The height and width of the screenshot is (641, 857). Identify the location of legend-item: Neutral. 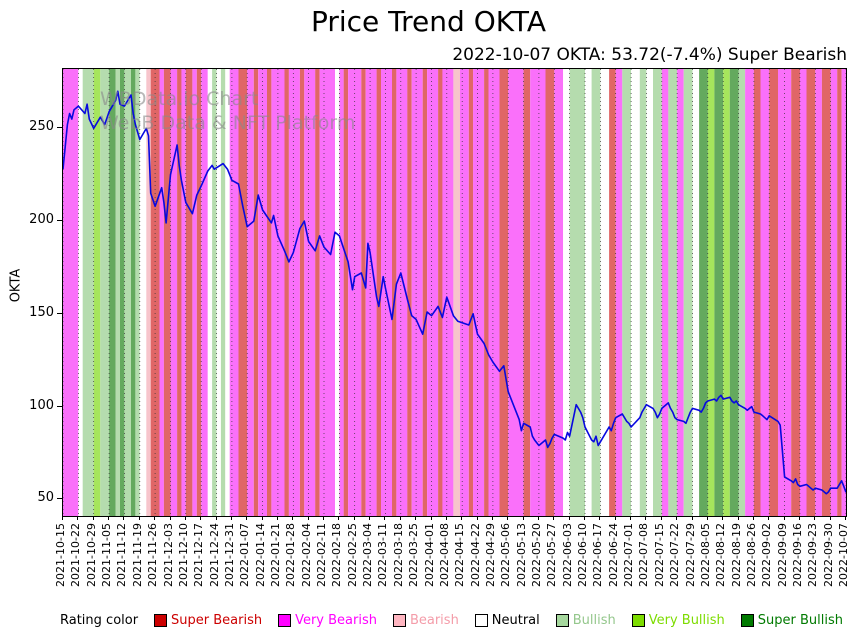
(507, 620).